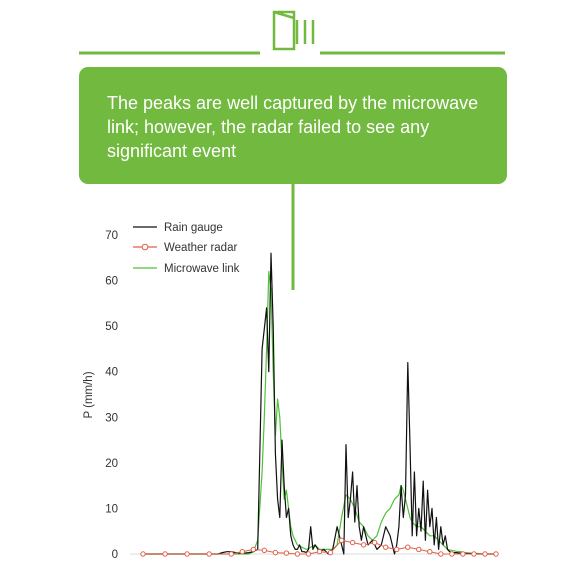 Image resolution: width=580 pixels, height=563 pixels. What do you see at coordinates (202, 269) in the screenshot?
I see `legend-label-microwave-link: Microwave link` at bounding box center [202, 269].